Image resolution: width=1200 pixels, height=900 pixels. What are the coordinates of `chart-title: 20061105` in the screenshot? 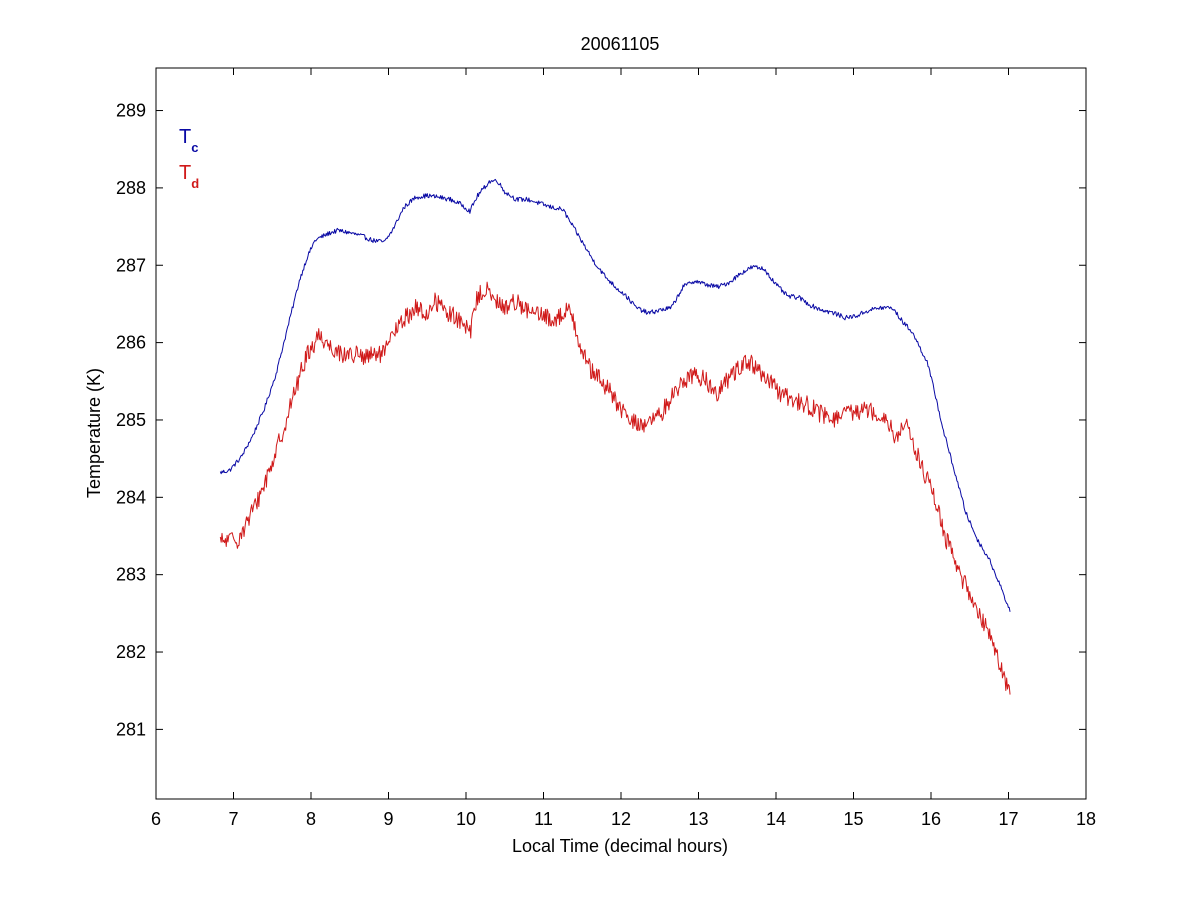 It's located at (620, 44).